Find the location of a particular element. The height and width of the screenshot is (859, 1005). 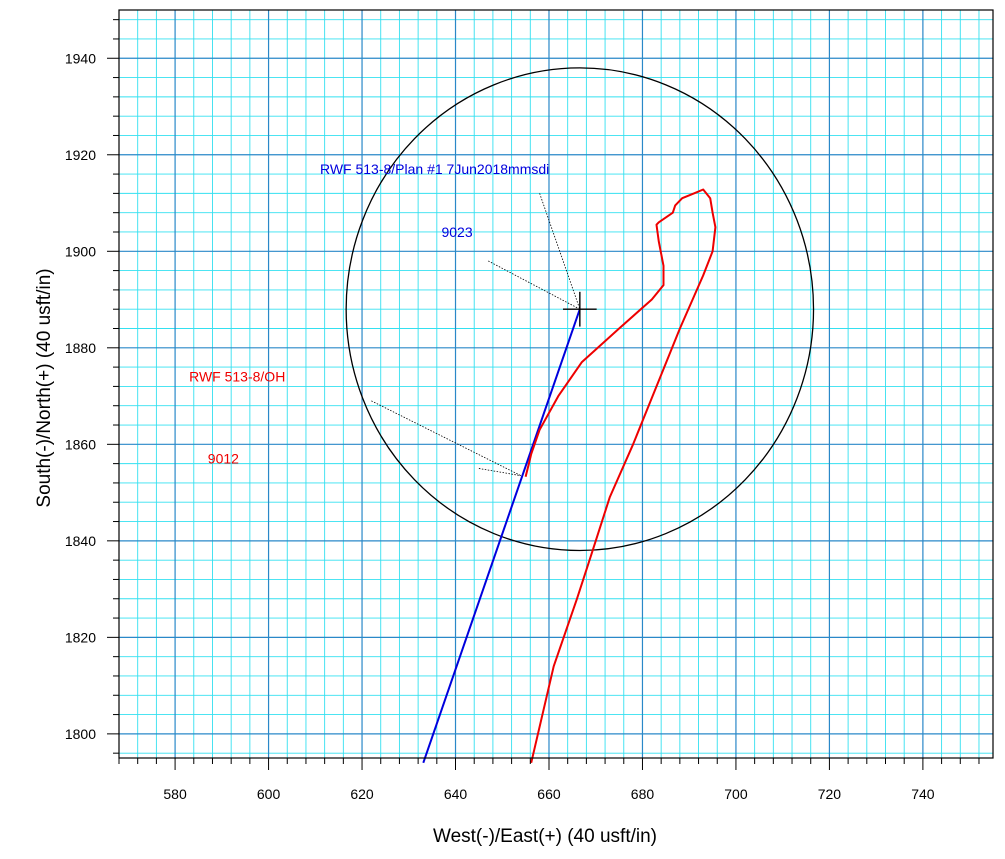

annotation-label-2: 9023 is located at coordinates (456, 232).